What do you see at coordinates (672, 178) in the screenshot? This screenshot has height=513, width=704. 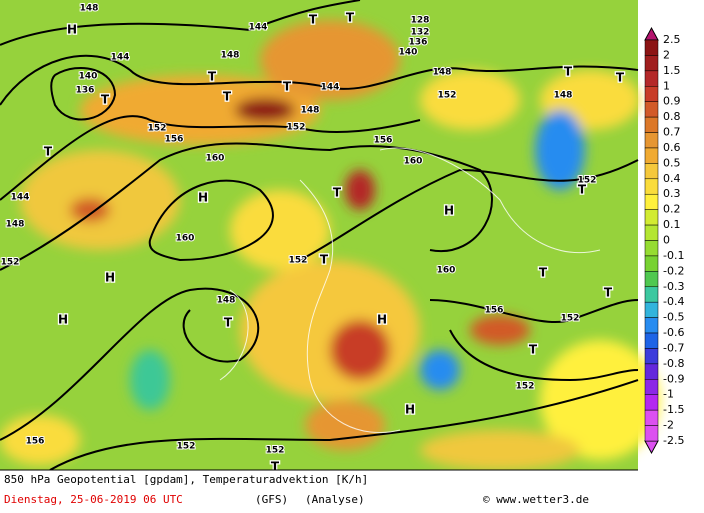 I see `colorbar-label: 0.4` at bounding box center [672, 178].